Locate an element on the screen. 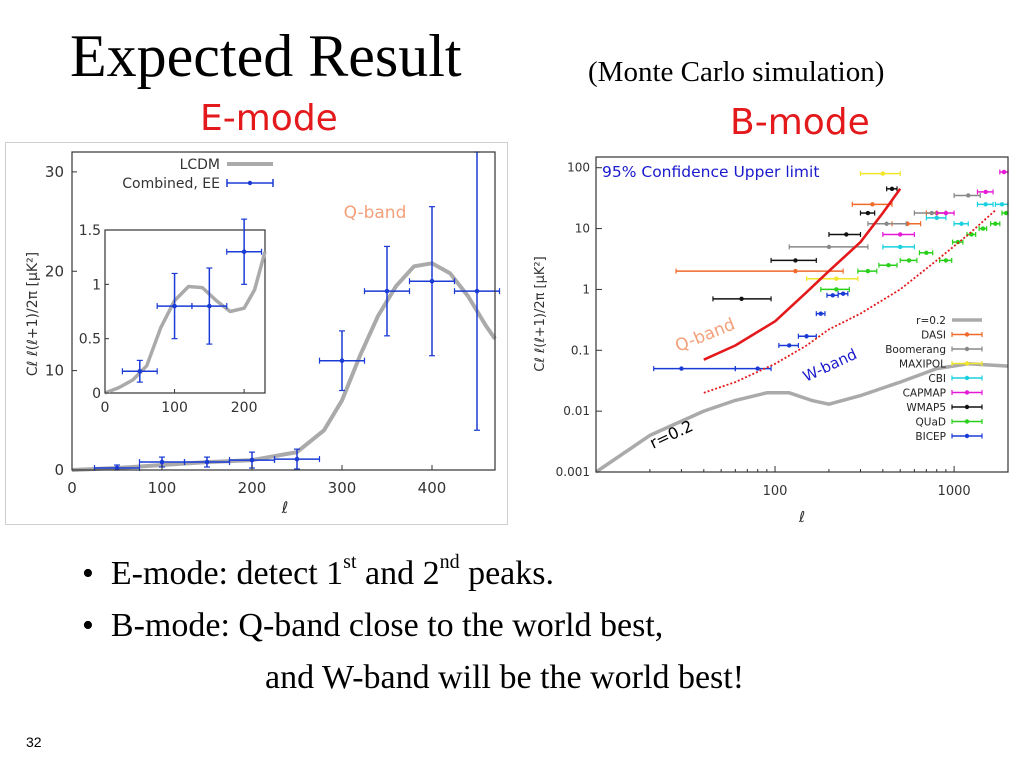  emode-y-axis-label: Cℓ ℓ(ℓ+1)/2π [μK²] is located at coordinates (33, 314).